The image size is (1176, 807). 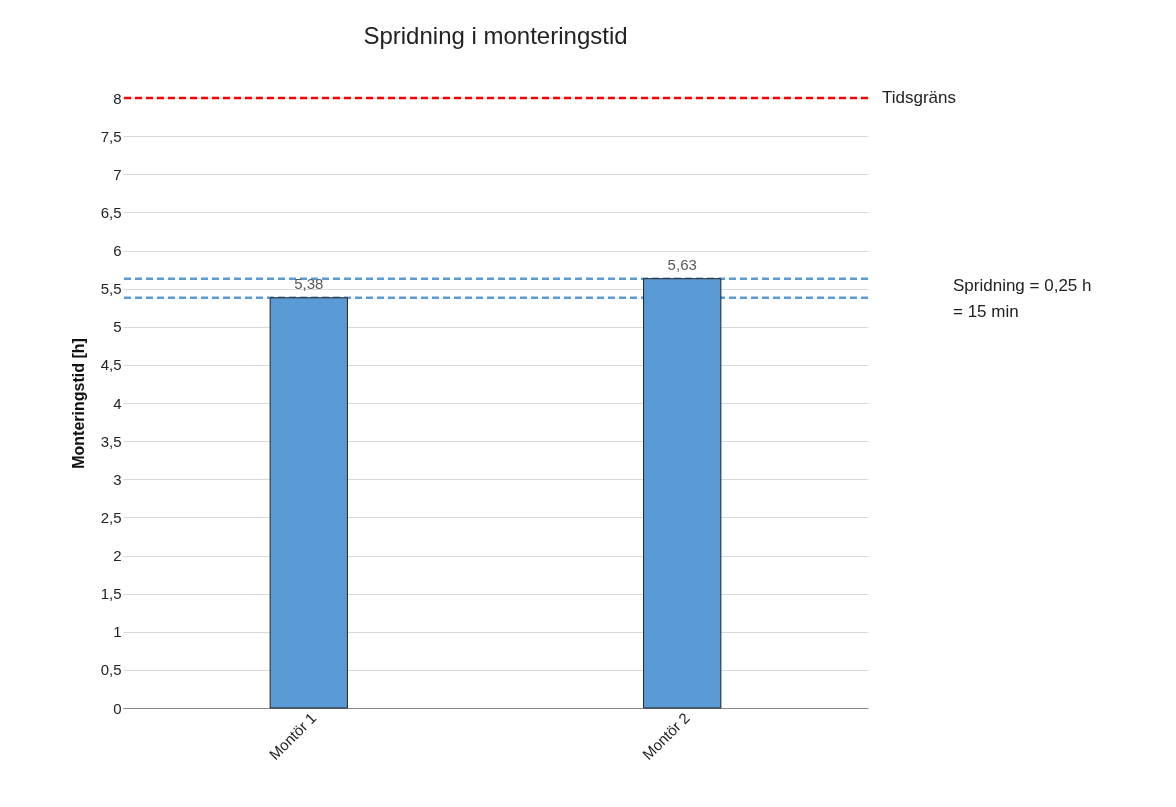 I want to click on y-tick-label: 3,5, so click(x=111, y=441).